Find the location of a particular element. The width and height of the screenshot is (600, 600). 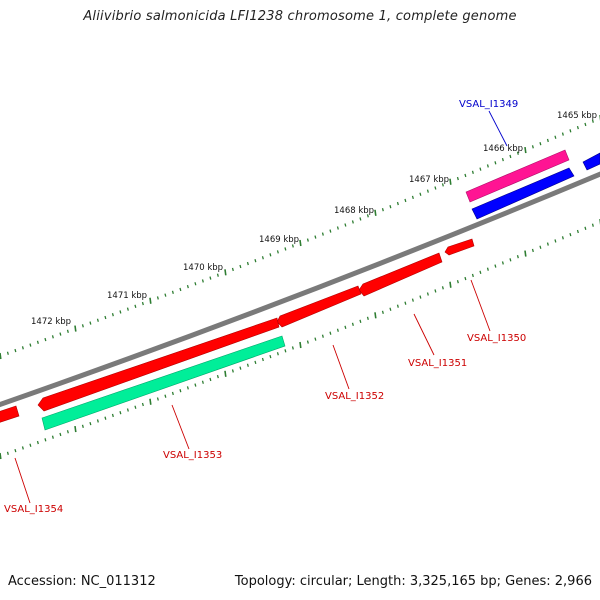

scale-label: 1467 kbp is located at coordinates (429, 180).